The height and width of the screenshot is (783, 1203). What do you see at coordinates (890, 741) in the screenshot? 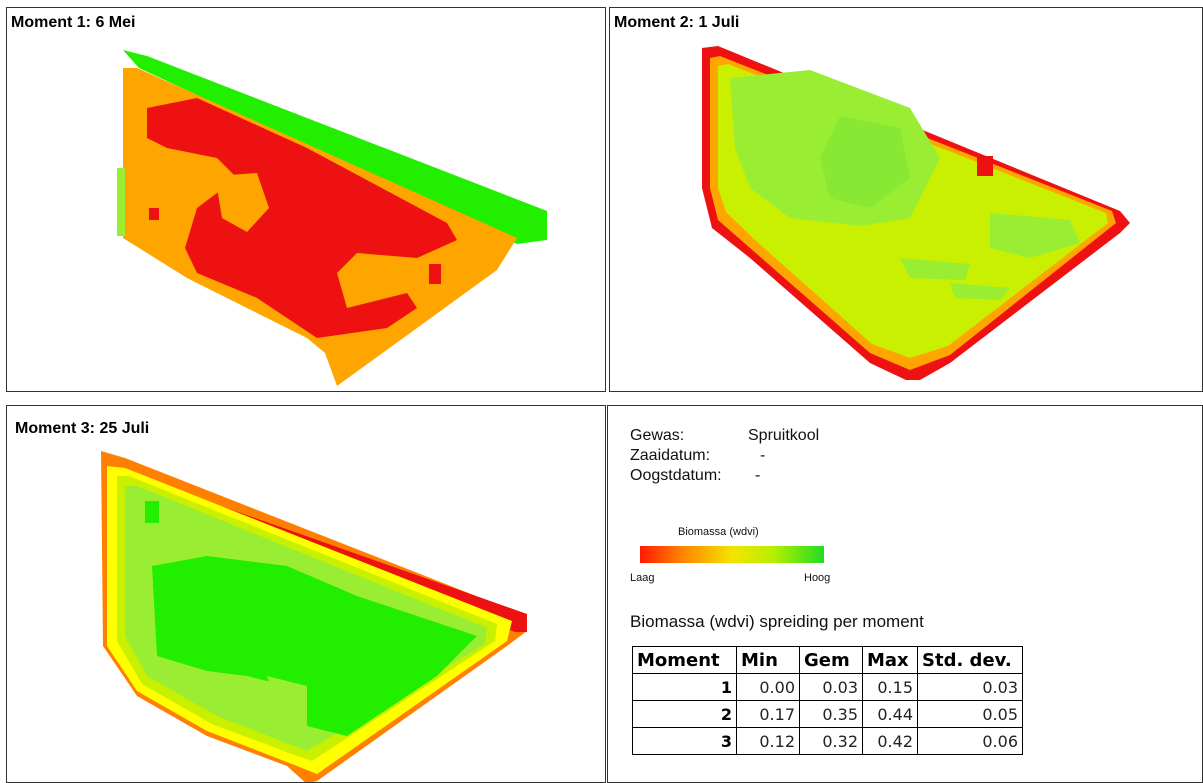
I see `cell-max: 0.42` at bounding box center [890, 741].